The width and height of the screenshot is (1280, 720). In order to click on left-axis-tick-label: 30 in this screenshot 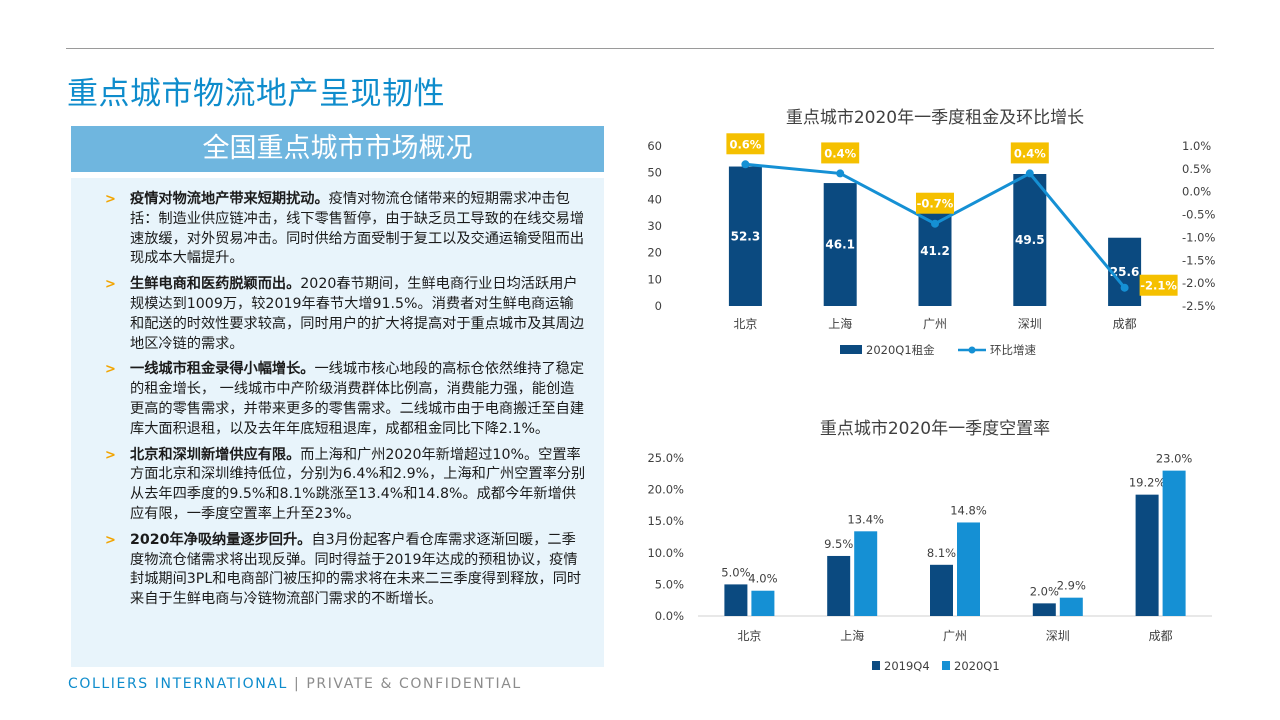, I will do `click(654, 226)`.